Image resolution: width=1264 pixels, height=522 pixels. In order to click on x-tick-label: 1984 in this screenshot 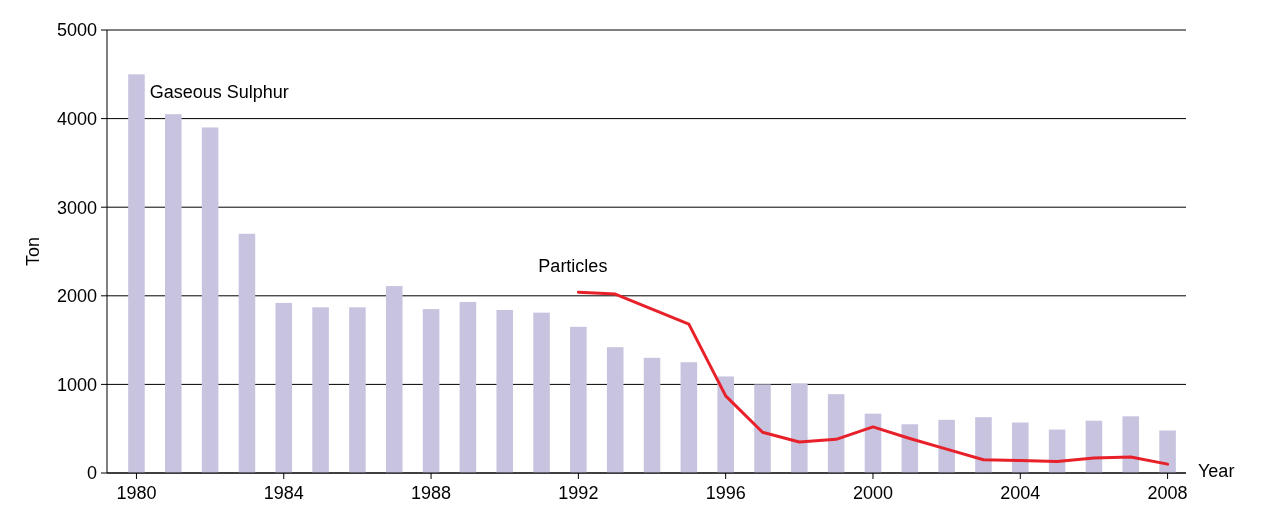, I will do `click(283, 493)`.